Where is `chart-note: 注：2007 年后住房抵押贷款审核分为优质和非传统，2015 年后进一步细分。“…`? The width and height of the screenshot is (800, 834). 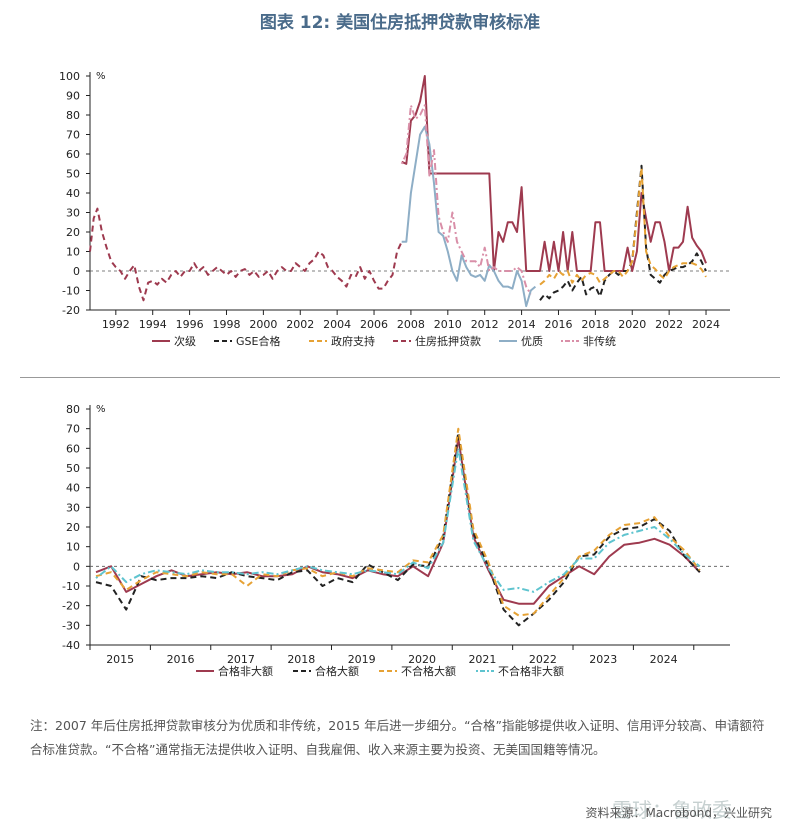
chart-note: 注：2007 年后住房抵押贷款审核分为优质和非传统，2015 年后进一步细分。“… is located at coordinates (397, 737).